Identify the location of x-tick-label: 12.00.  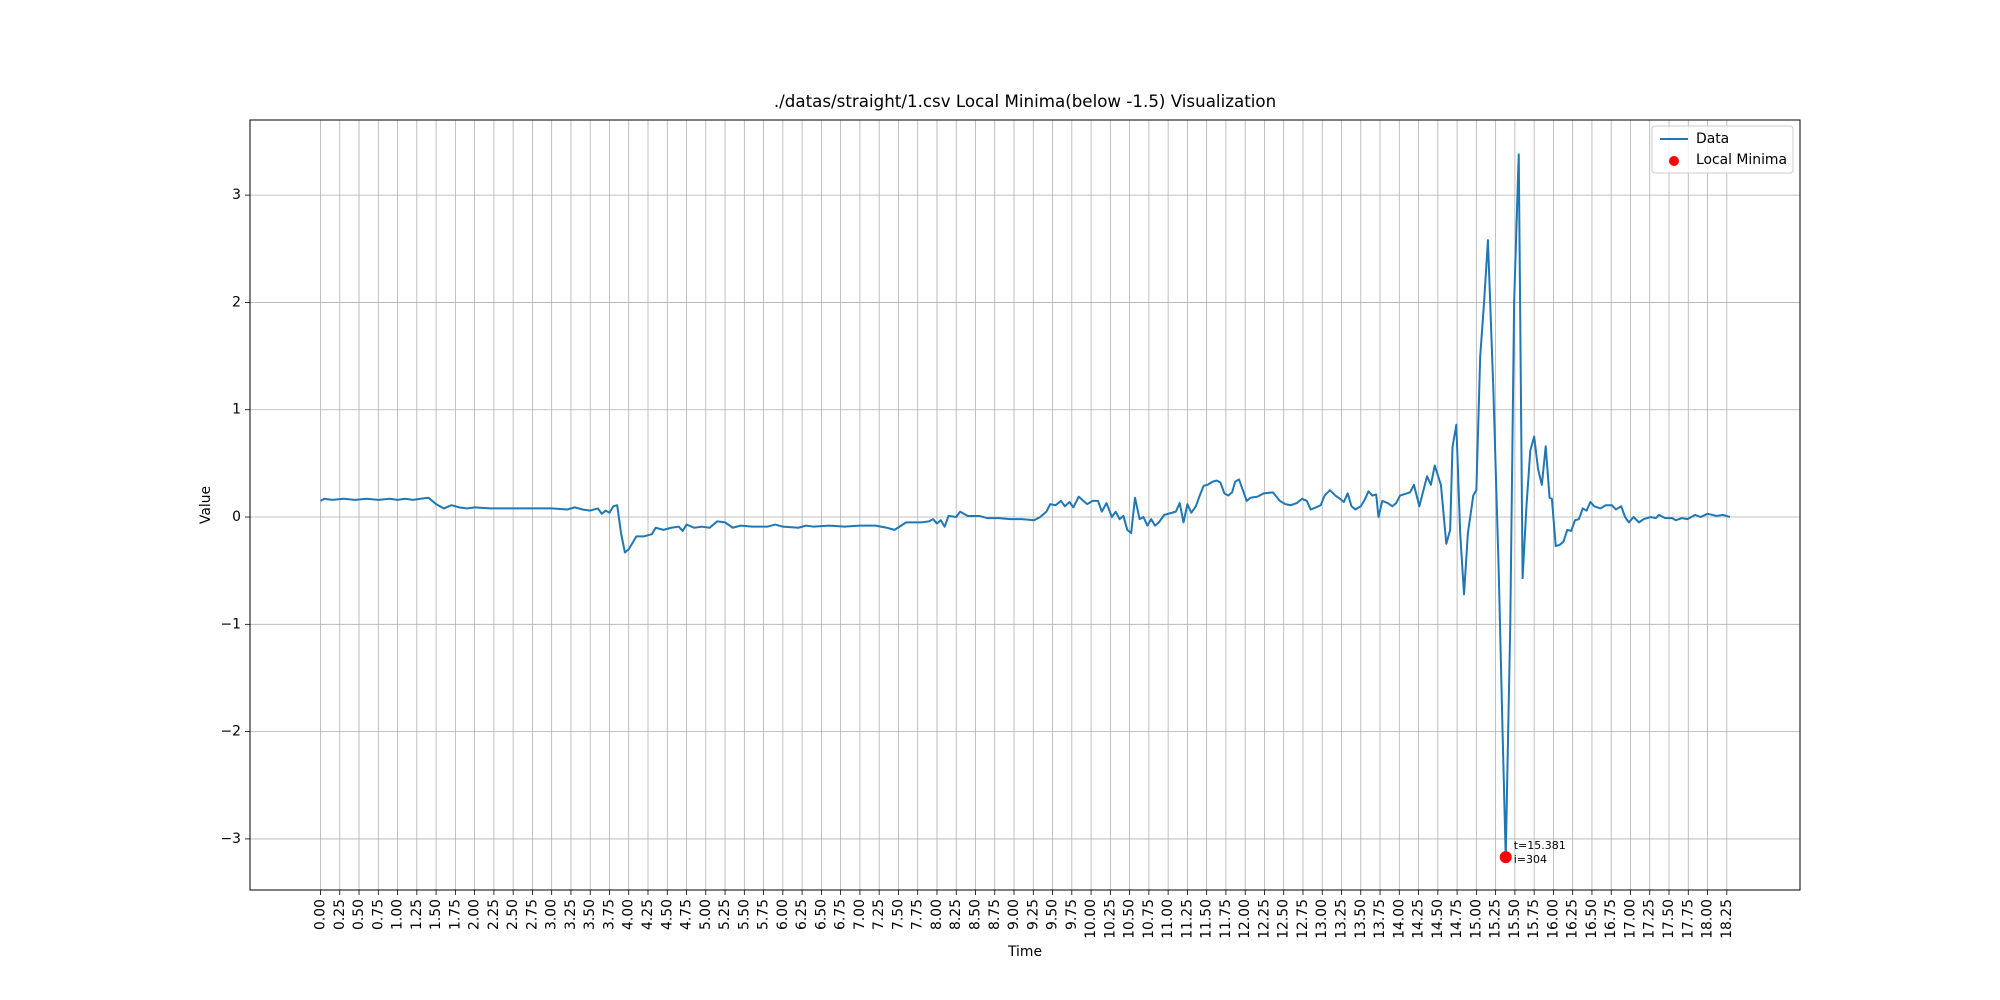
(1245, 919).